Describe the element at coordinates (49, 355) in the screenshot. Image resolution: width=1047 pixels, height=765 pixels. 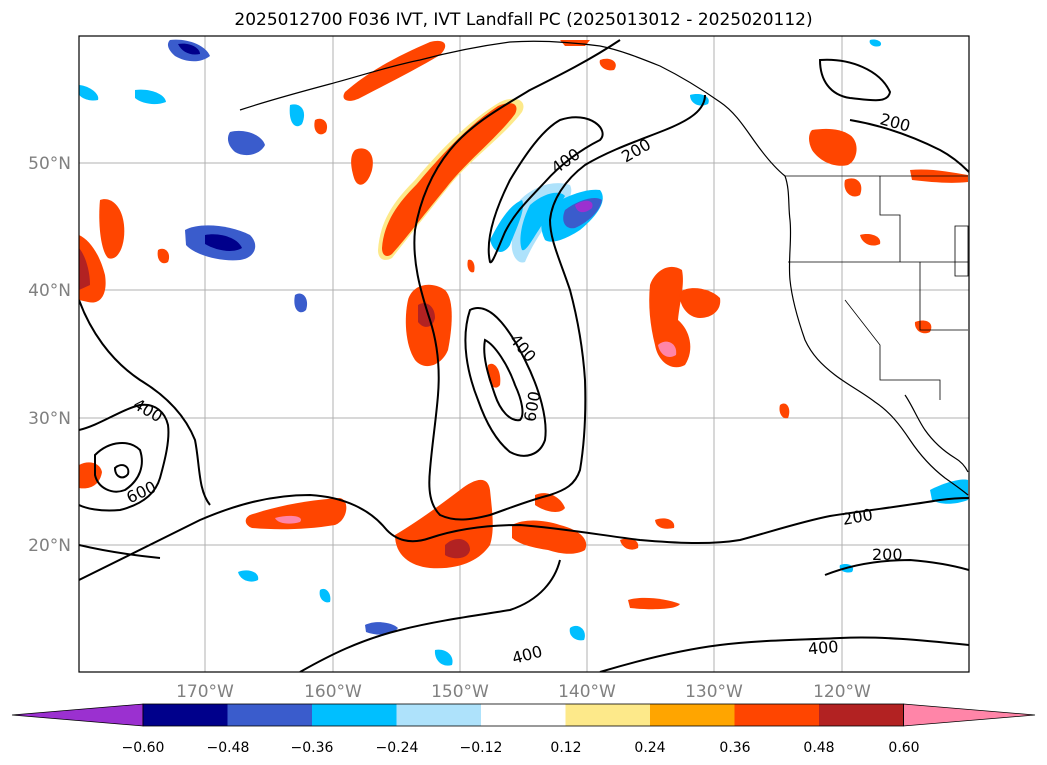
I see `latitude-labels: 50°N 40°N 30°N 20°N` at that location.